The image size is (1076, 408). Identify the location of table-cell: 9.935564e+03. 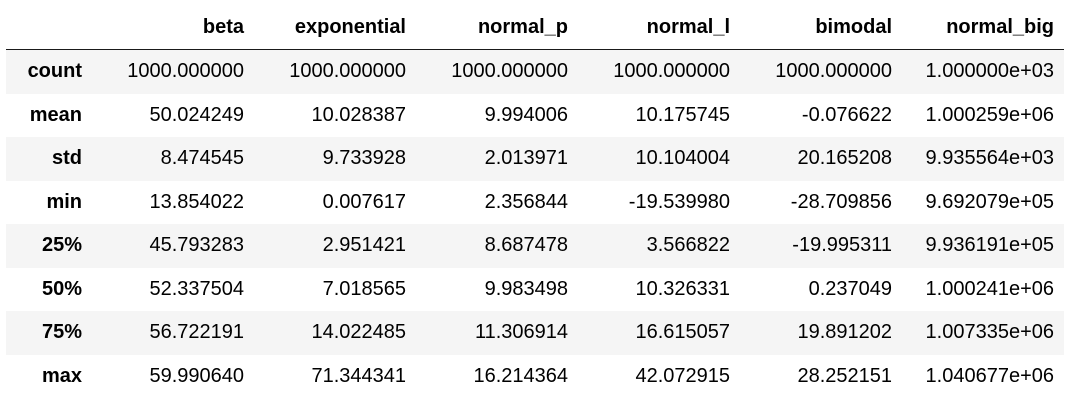
(989, 158).